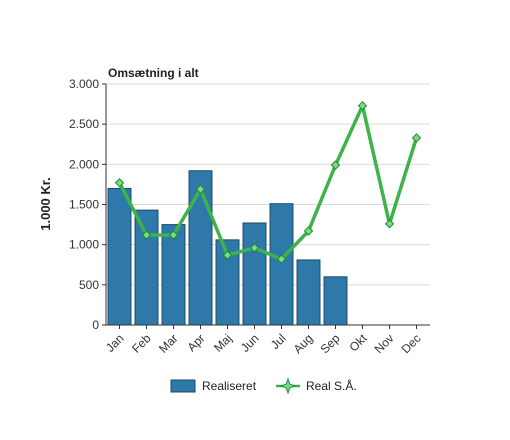 Image resolution: width=510 pixels, height=440 pixels. What do you see at coordinates (115, 343) in the screenshot?
I see `x-tick-label: Jan` at bounding box center [115, 343].